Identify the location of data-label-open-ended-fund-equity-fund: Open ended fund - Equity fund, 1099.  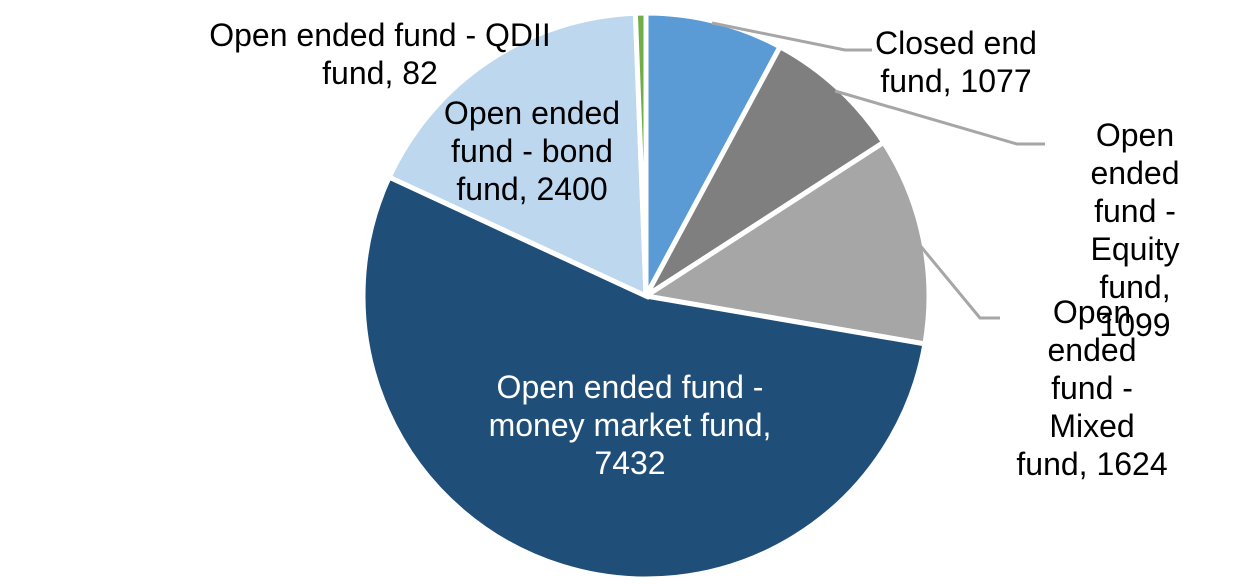
(1135, 230).